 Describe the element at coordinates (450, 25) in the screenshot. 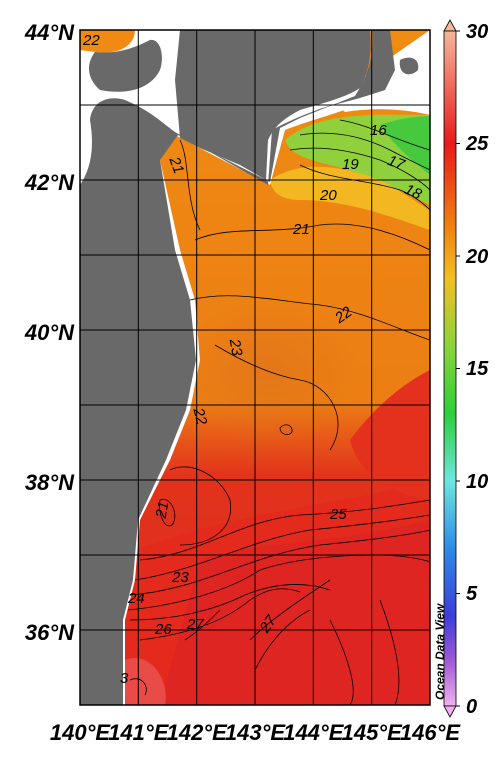

I see `colorbar-top-arrow` at that location.